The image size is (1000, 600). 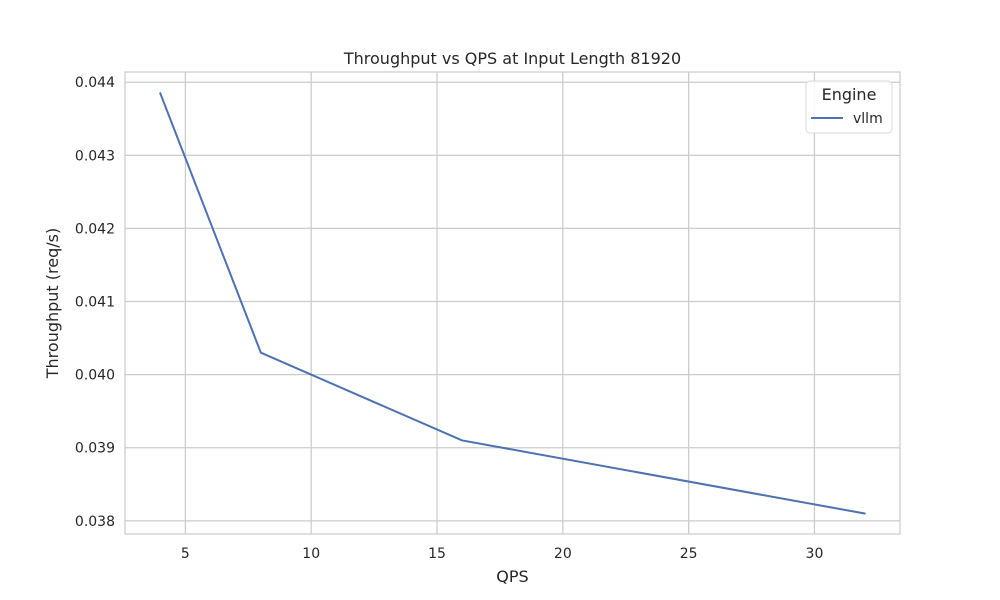 I want to click on legend-title: Engine, so click(x=849, y=94).